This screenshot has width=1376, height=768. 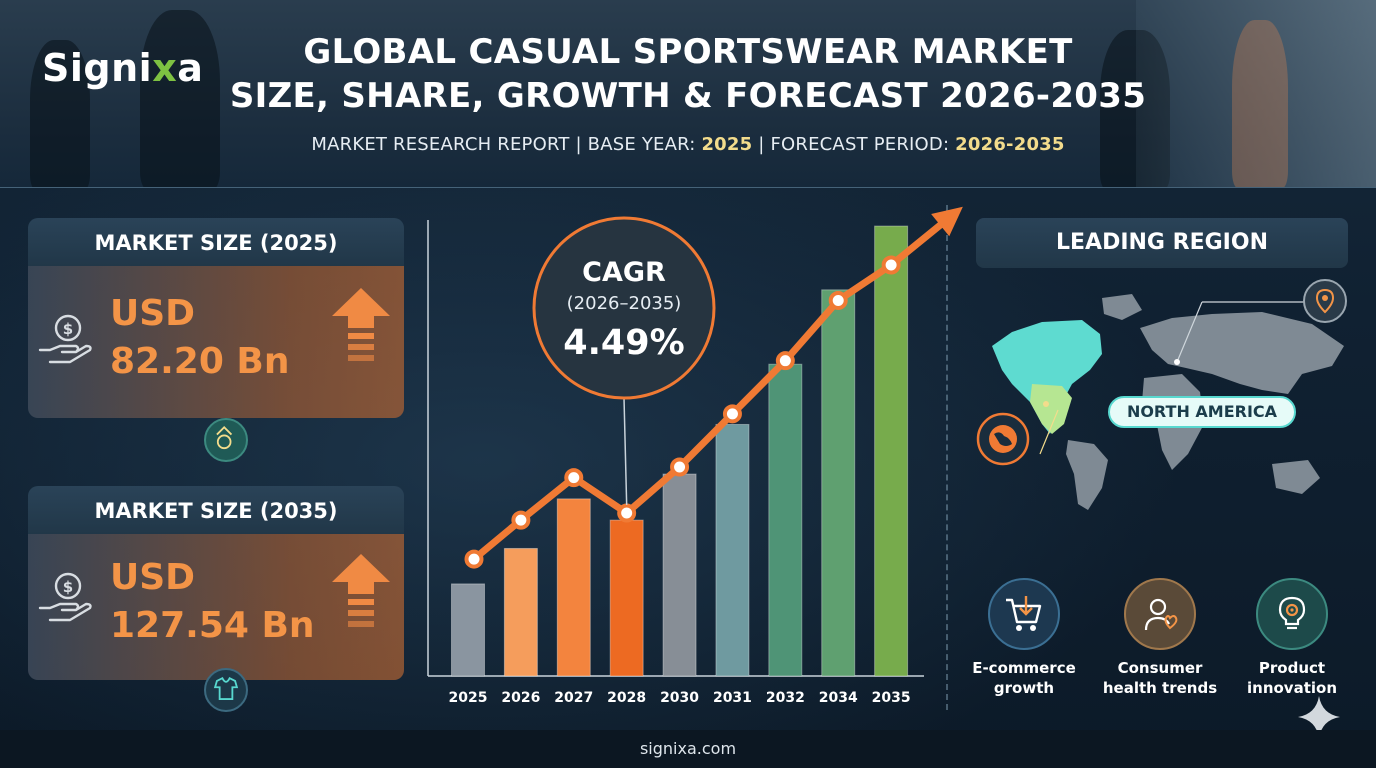 I want to click on trend-point-2025, so click(x=474, y=559).